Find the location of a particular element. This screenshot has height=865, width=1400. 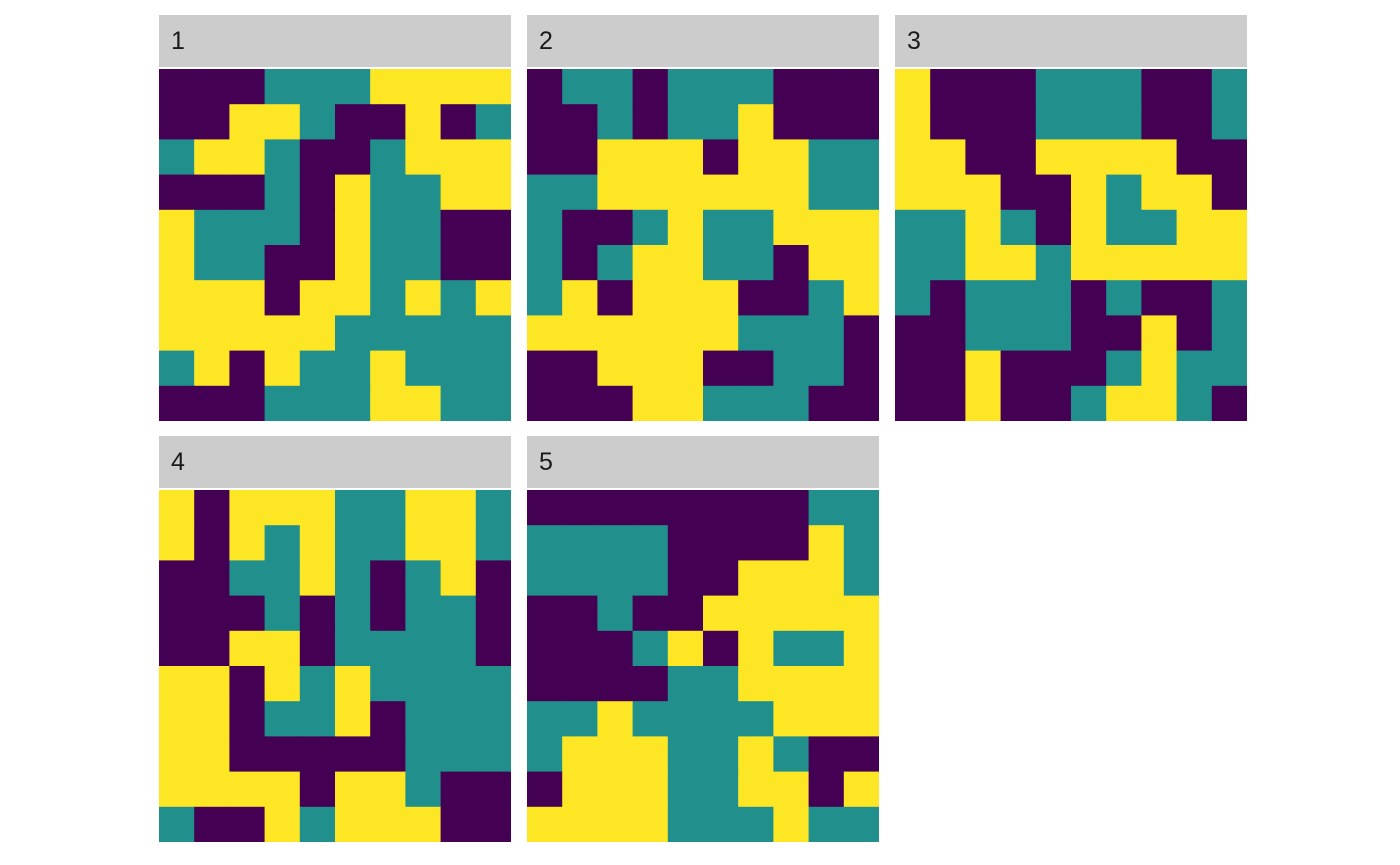

heatmap-svg is located at coordinates (335, 666).